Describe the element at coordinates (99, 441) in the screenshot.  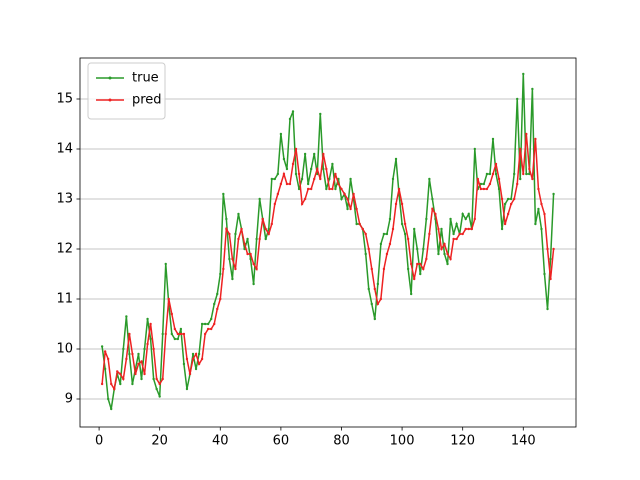
I see `x-tick-label: 0` at that location.